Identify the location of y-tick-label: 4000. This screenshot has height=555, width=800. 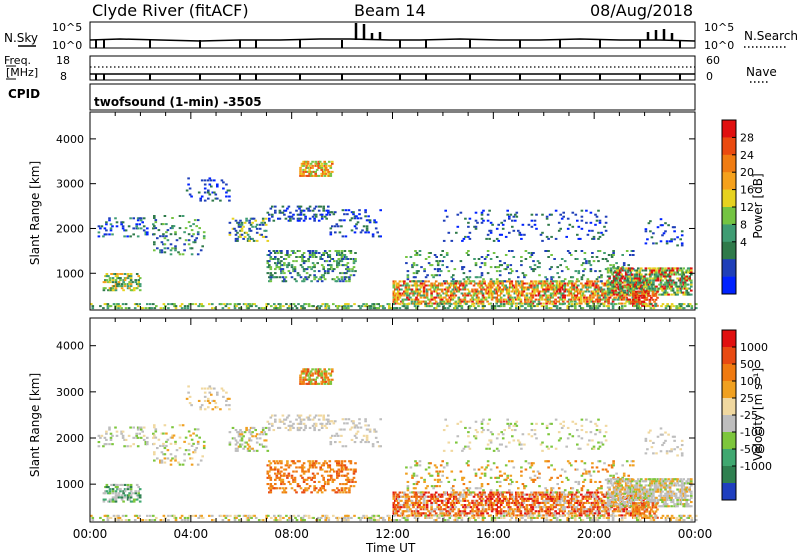
(70, 139).